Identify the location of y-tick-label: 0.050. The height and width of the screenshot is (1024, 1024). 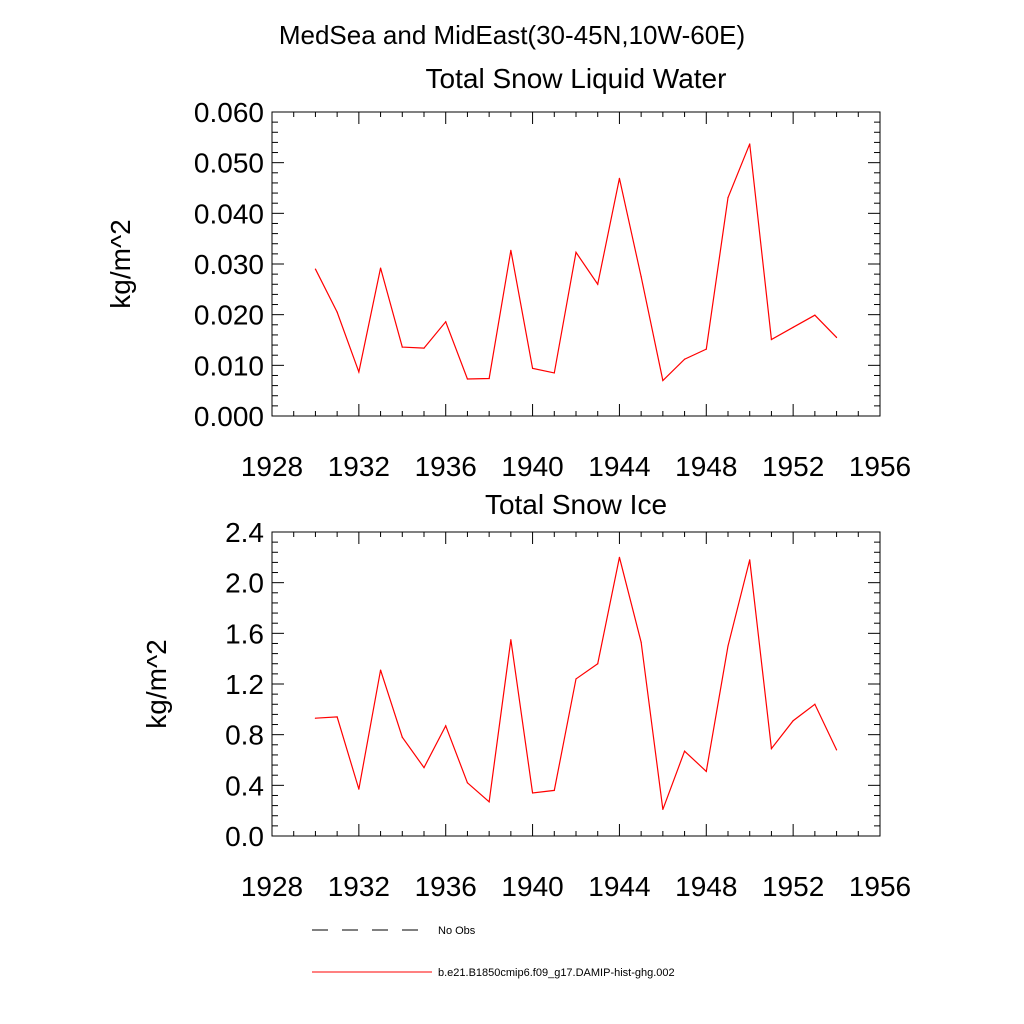
(229, 163).